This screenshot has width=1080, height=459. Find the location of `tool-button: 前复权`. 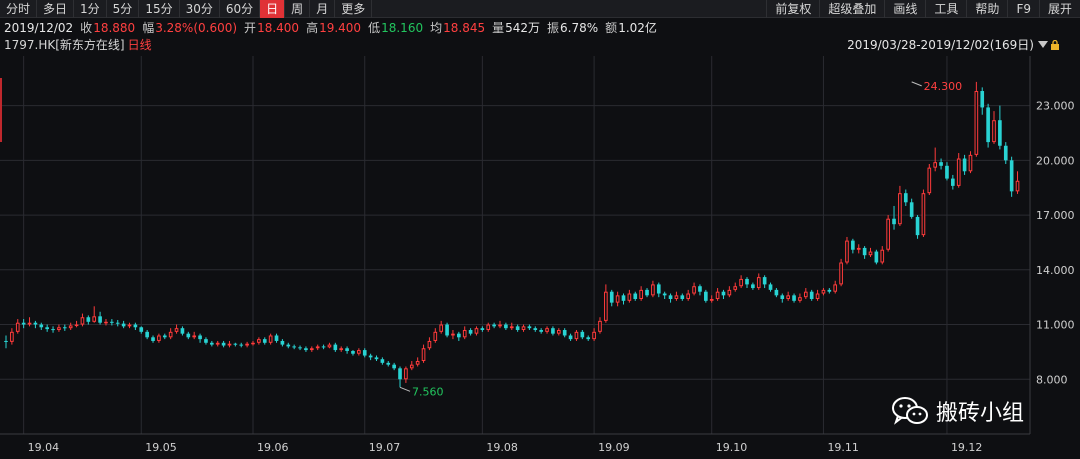

tool-button: 前复权 is located at coordinates (792, 9).